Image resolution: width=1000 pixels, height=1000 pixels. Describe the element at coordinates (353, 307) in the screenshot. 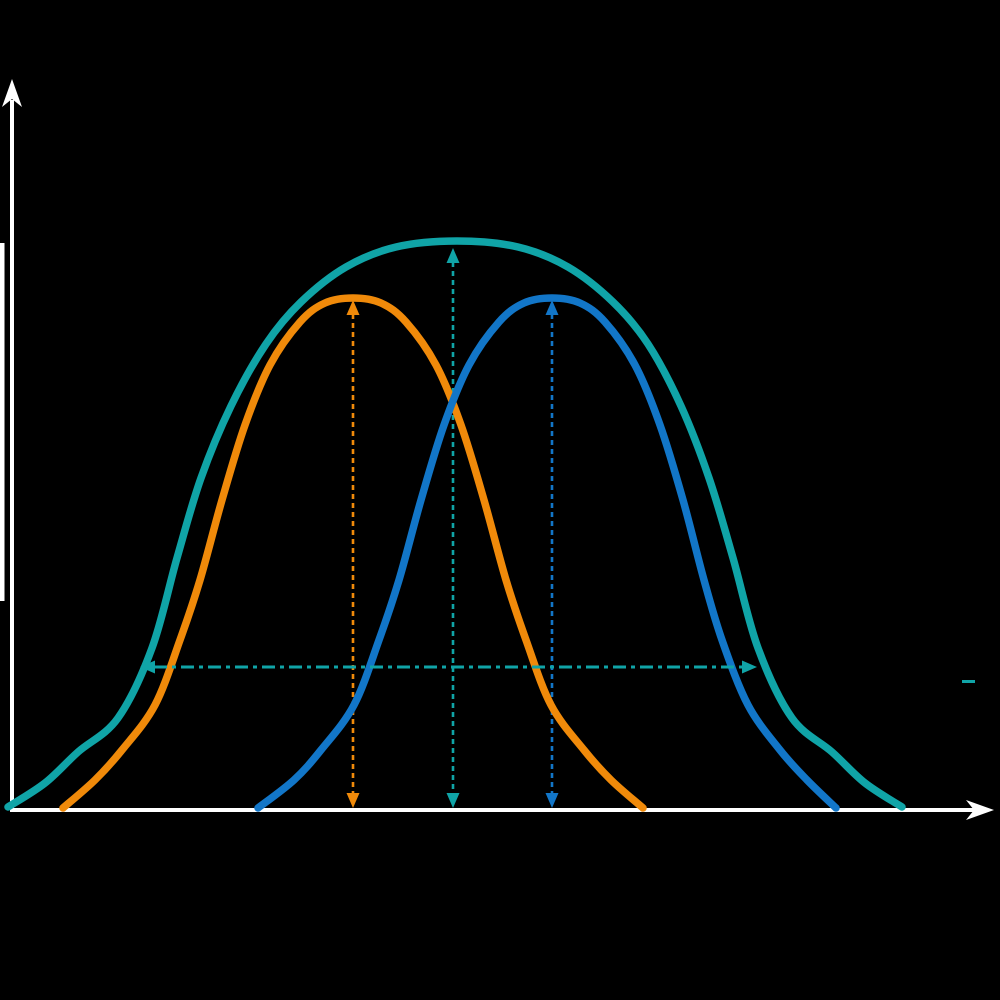

I see `left-peak-arrow-up-arrowhead-icon` at that location.